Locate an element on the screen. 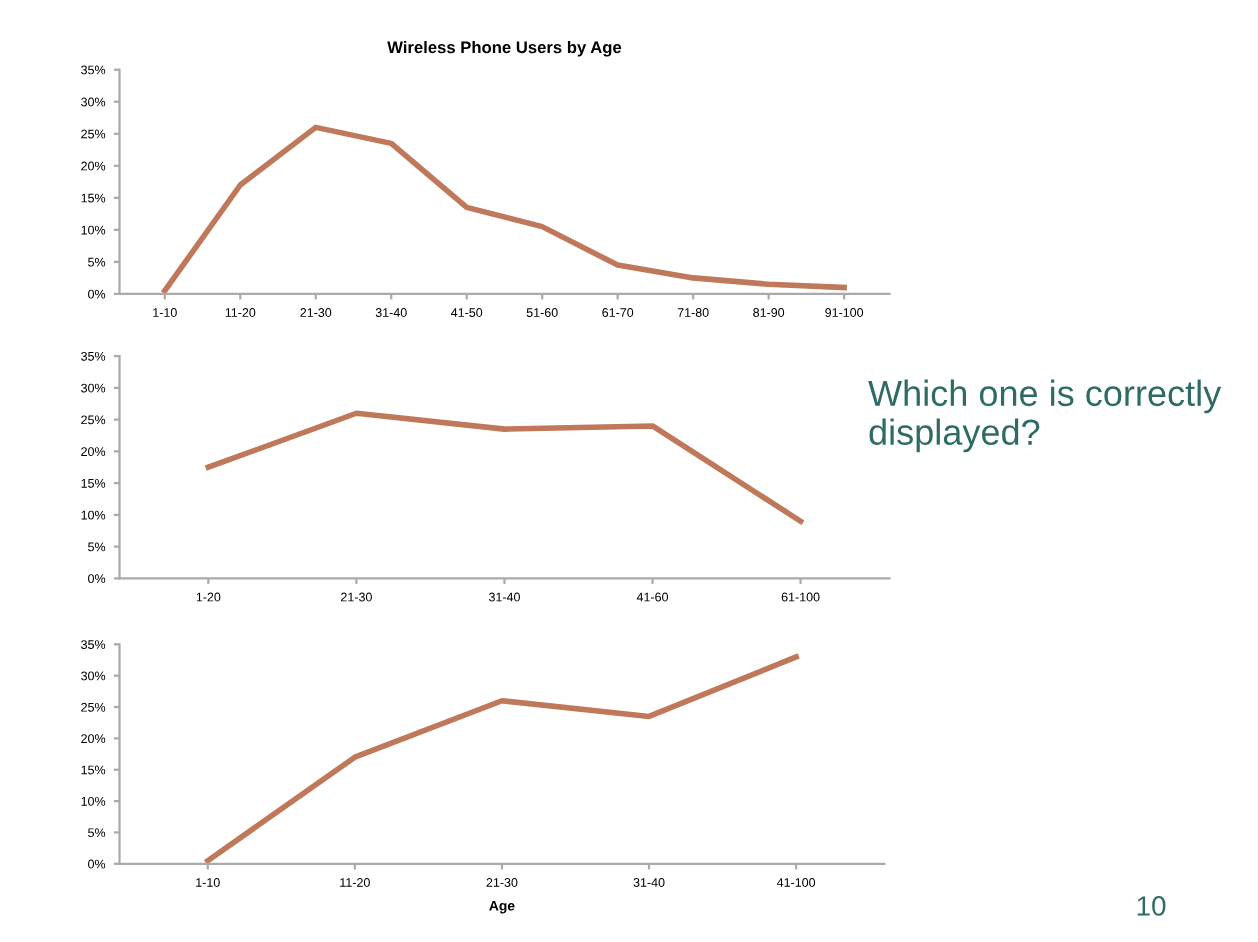 Image resolution: width=1258 pixels, height=942 pixels. annotation: Which one is correctly displayed? is located at coordinates (1045, 416).